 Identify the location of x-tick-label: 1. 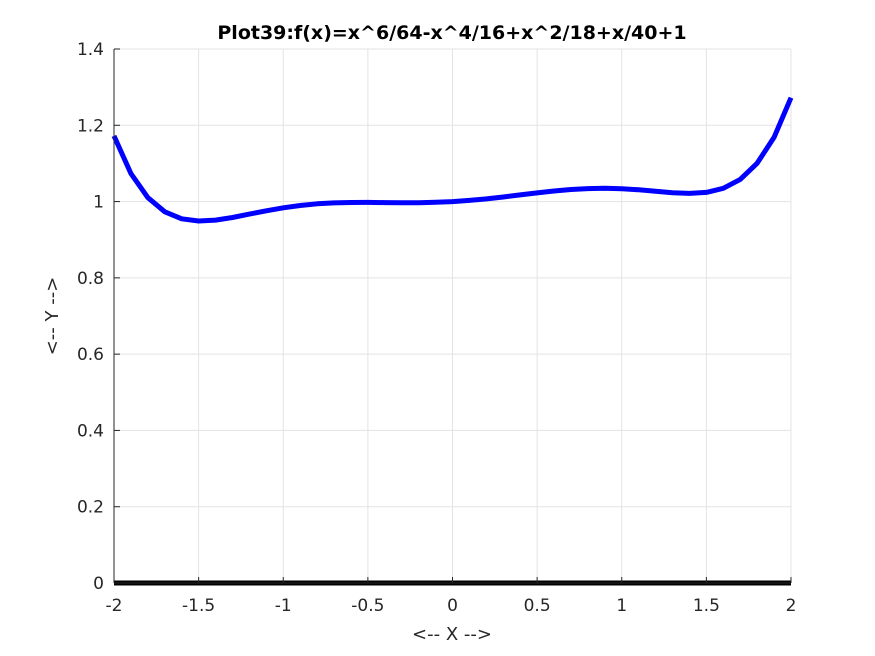
(621, 606).